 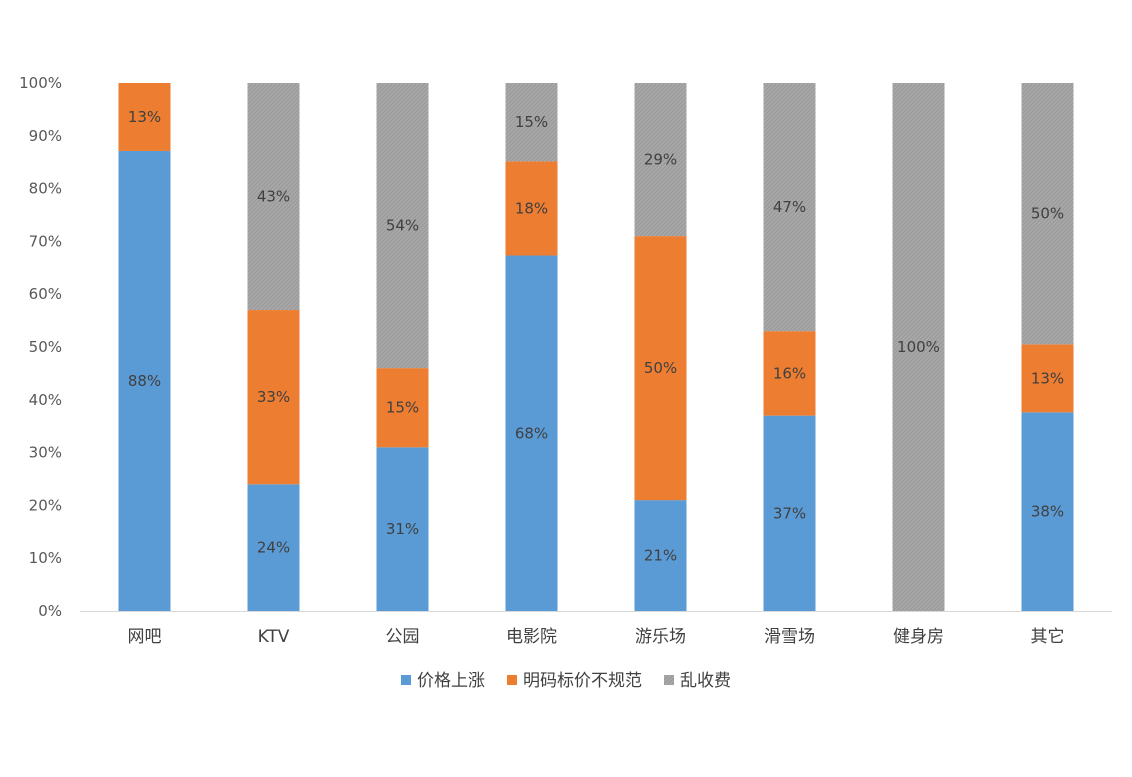 I want to click on data-label: 88%, so click(x=144, y=381).